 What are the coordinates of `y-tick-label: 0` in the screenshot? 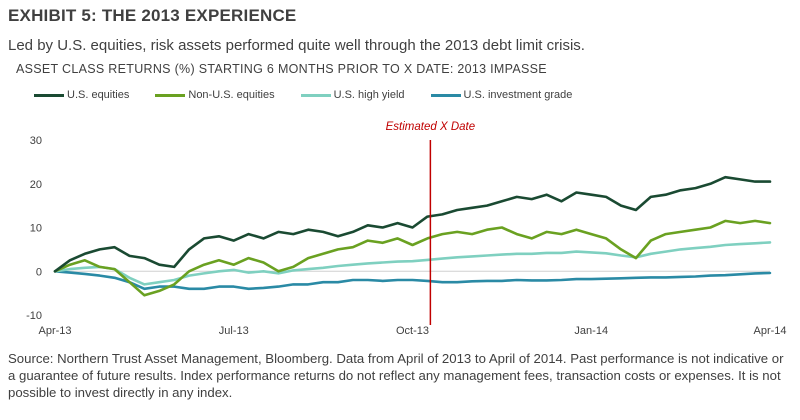 It's located at (39, 272).